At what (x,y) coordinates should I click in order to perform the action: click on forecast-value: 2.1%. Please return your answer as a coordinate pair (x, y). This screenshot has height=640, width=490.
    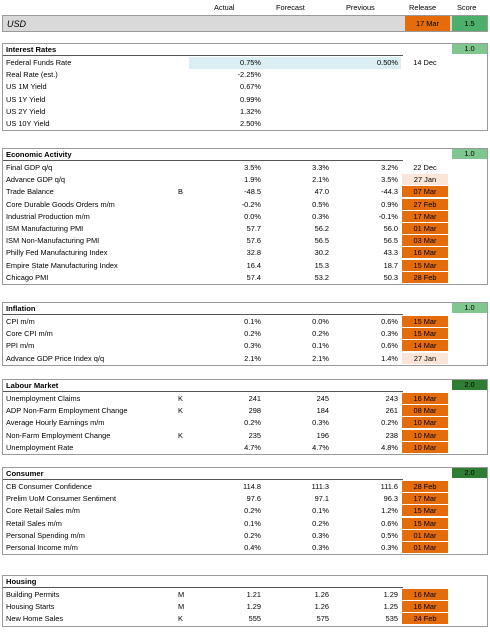
    Looking at the image, I should click on (320, 358).